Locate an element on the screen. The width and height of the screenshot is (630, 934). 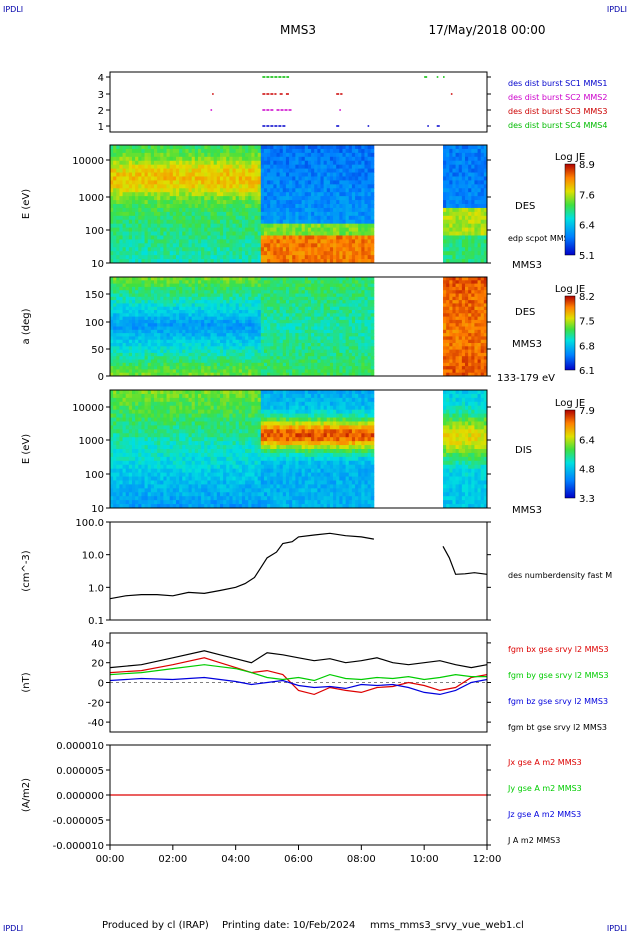
y-tick-label: 1 is located at coordinates (101, 127).